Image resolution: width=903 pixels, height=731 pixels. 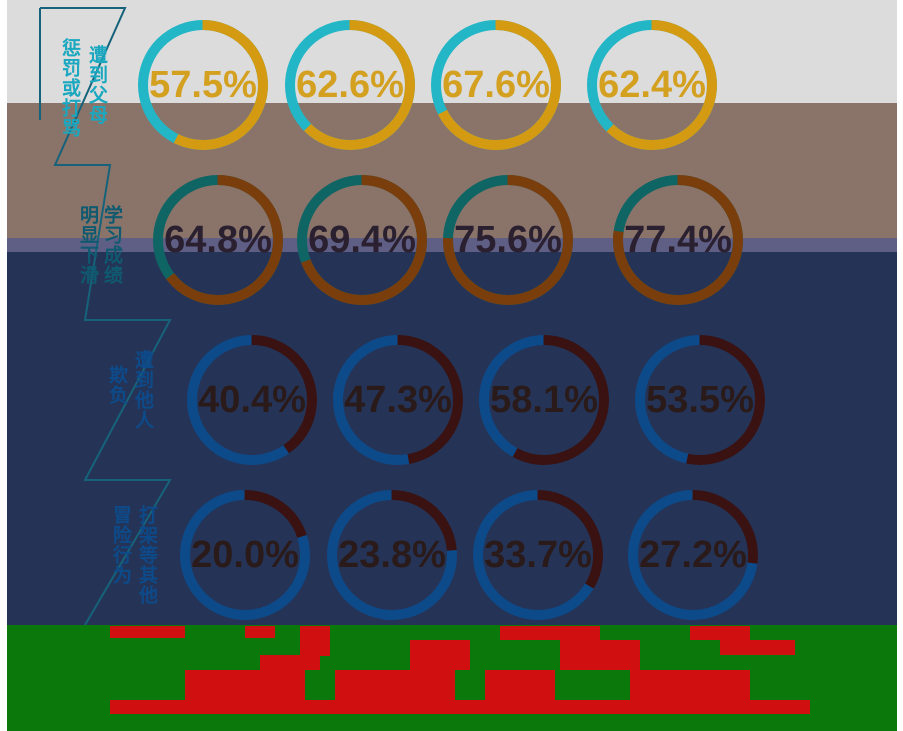 What do you see at coordinates (143, 390) in the screenshot?
I see `row-label: 遭到他人` at bounding box center [143, 390].